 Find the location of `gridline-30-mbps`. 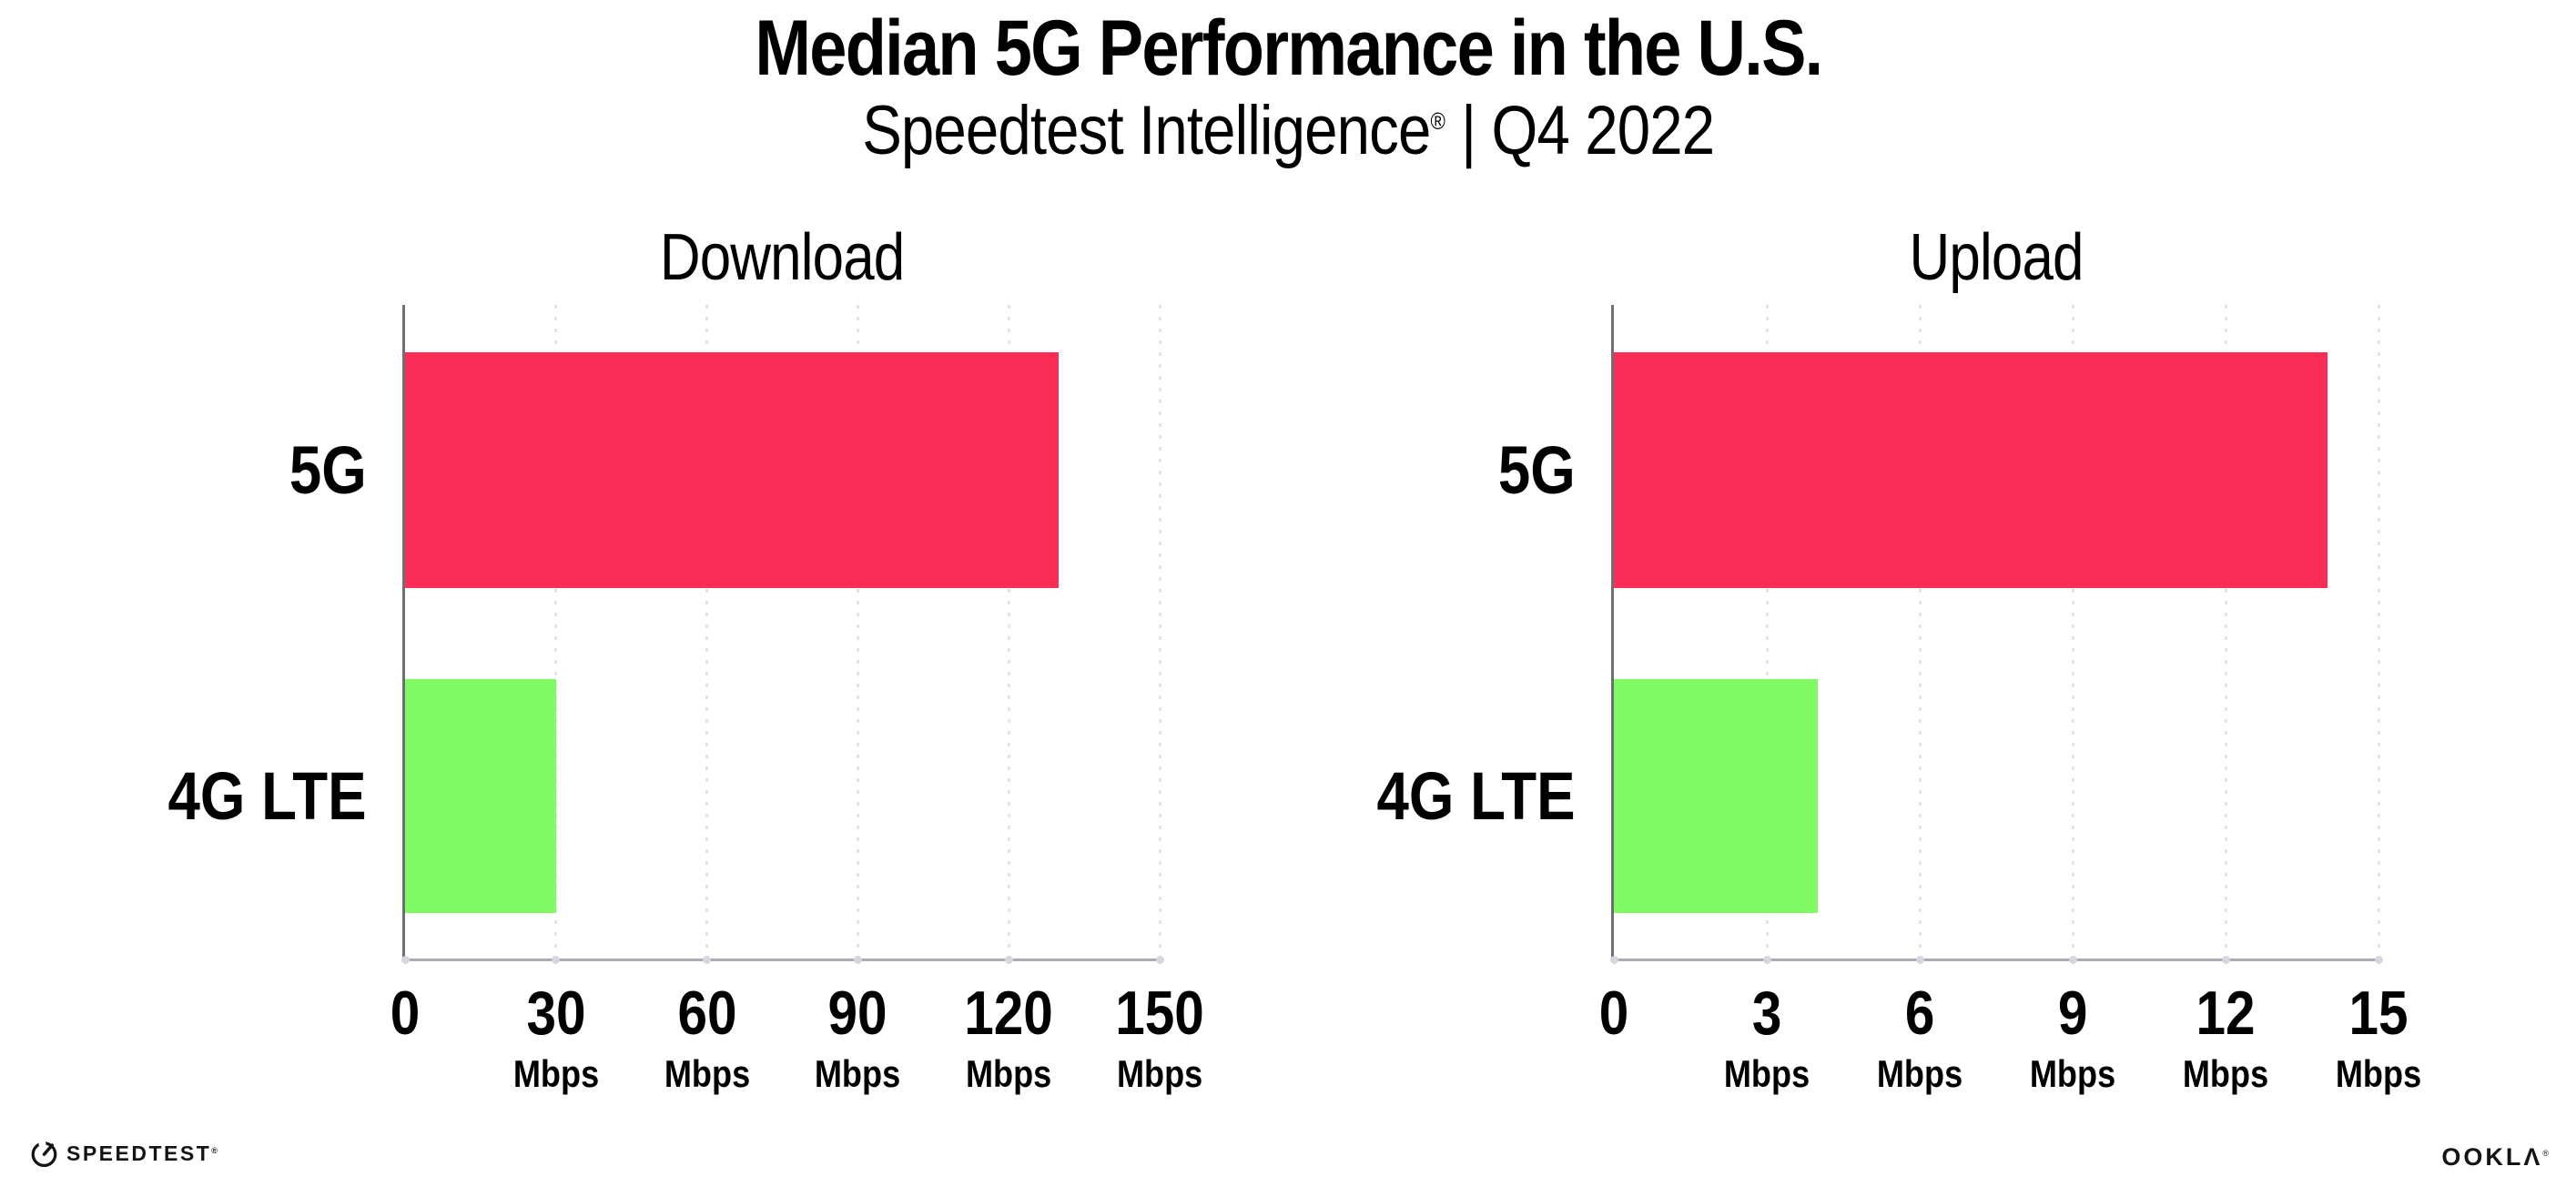

gridline-30-mbps is located at coordinates (556, 632).